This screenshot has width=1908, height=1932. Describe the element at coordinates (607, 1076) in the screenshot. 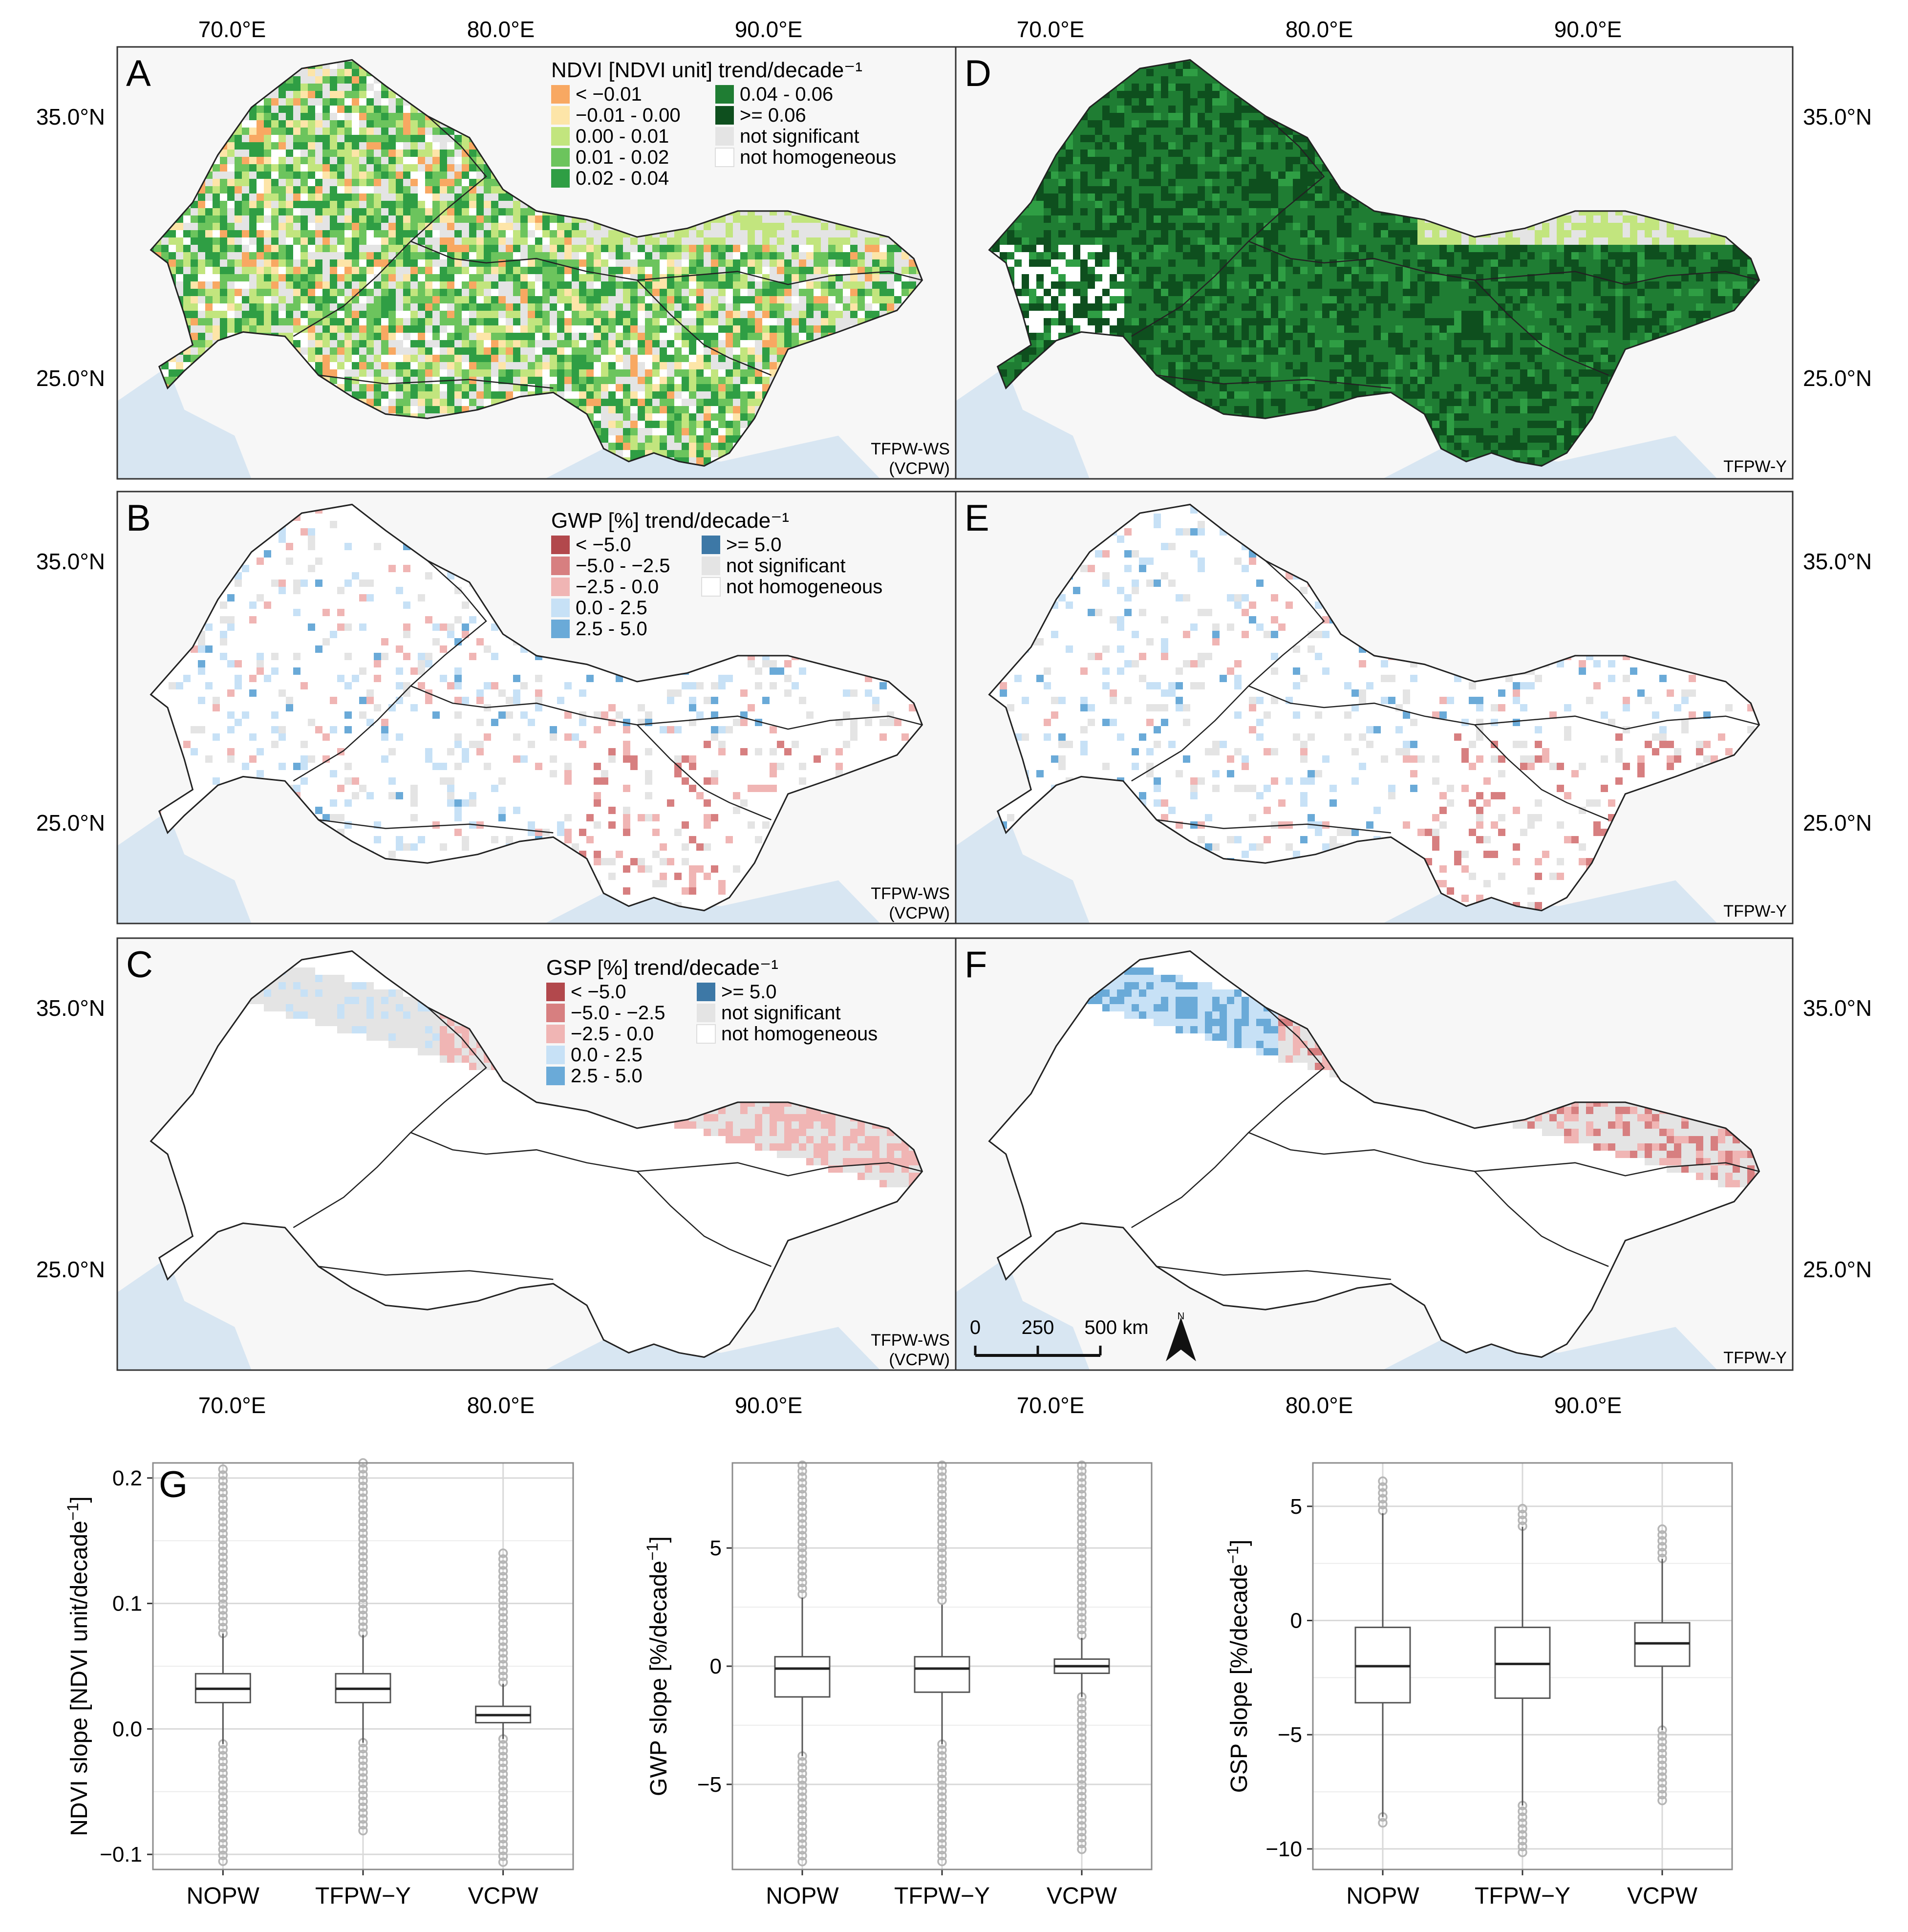

I see `legend-label: 2.5 - 5.0` at that location.